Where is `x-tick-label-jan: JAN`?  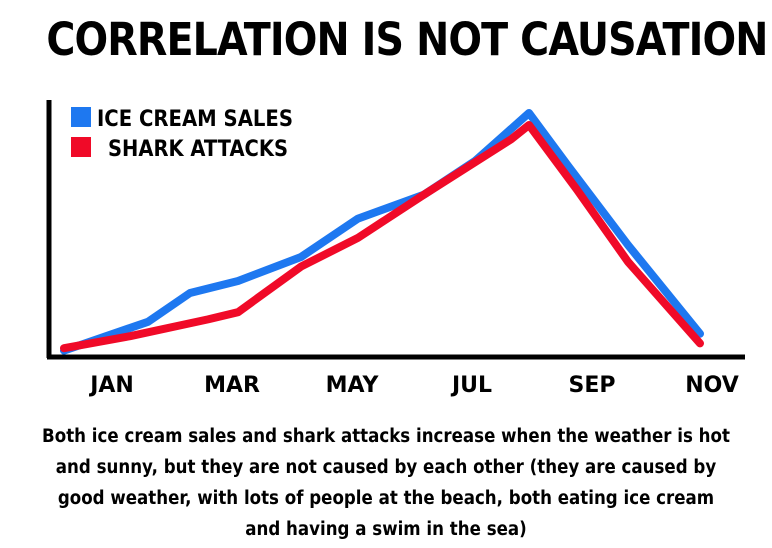
x-tick-label-jan: JAN is located at coordinates (111, 385).